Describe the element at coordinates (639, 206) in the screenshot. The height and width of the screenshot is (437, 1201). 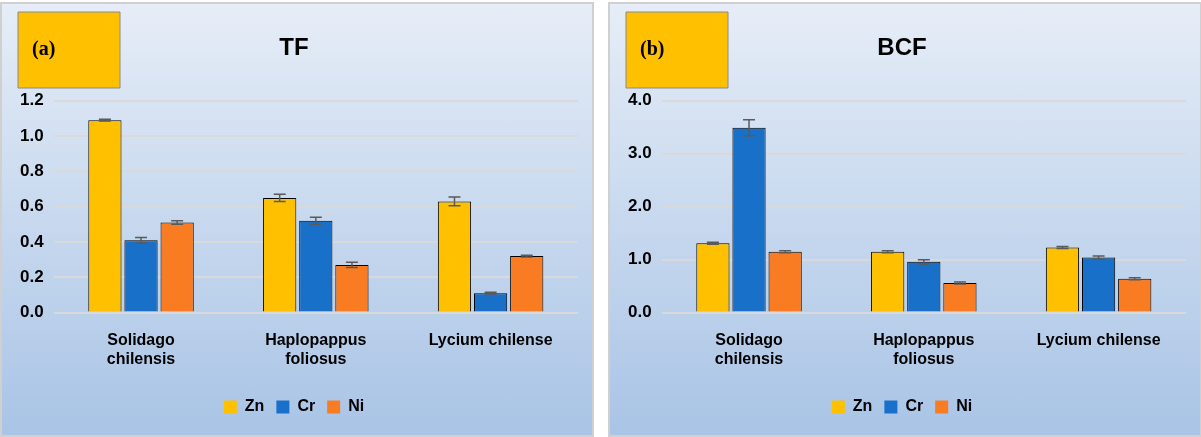
I see `y-tick-label: 2.0` at that location.